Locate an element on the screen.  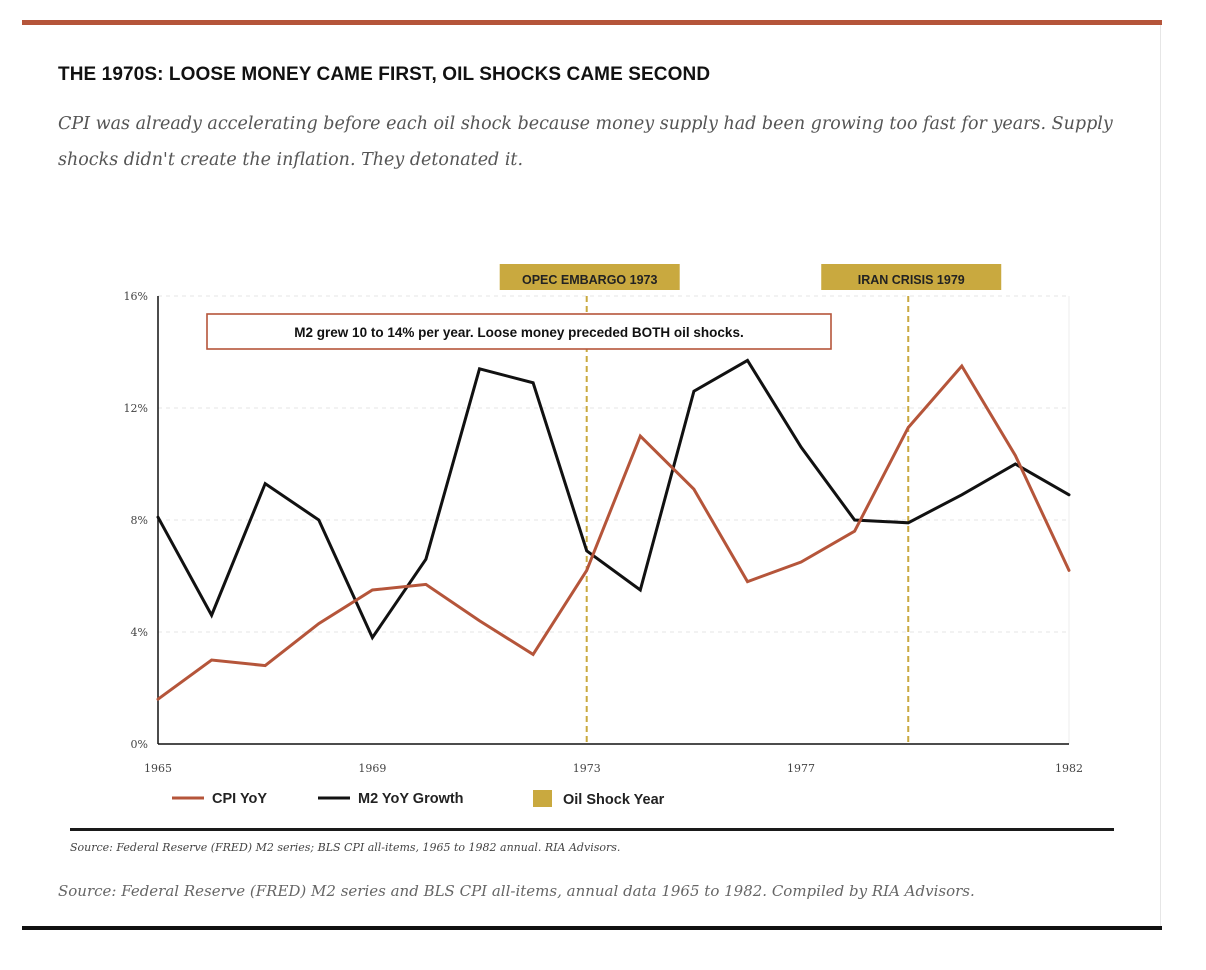
bottom-rule is located at coordinates (592, 928).